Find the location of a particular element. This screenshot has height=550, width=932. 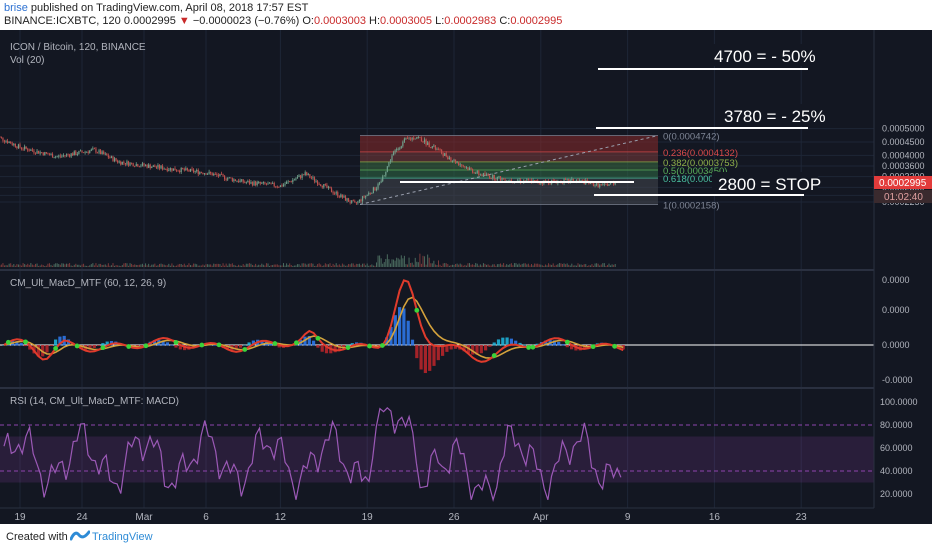

fib-label-1: 1(0.0002158) is located at coordinates (691, 205).